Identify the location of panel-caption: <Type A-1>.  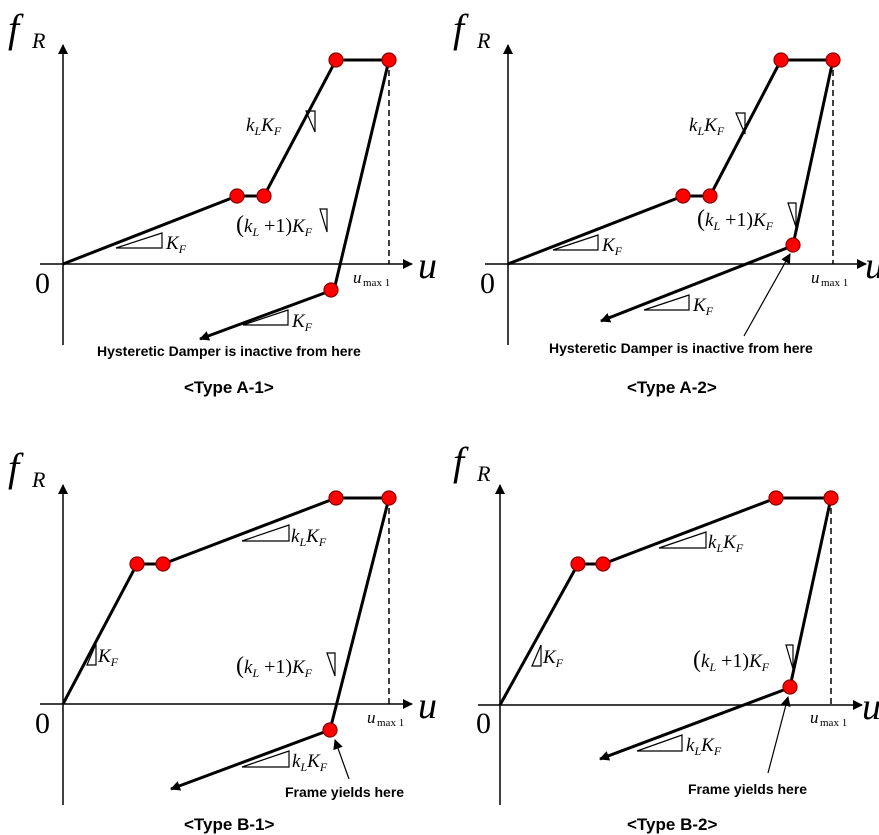
(229, 387).